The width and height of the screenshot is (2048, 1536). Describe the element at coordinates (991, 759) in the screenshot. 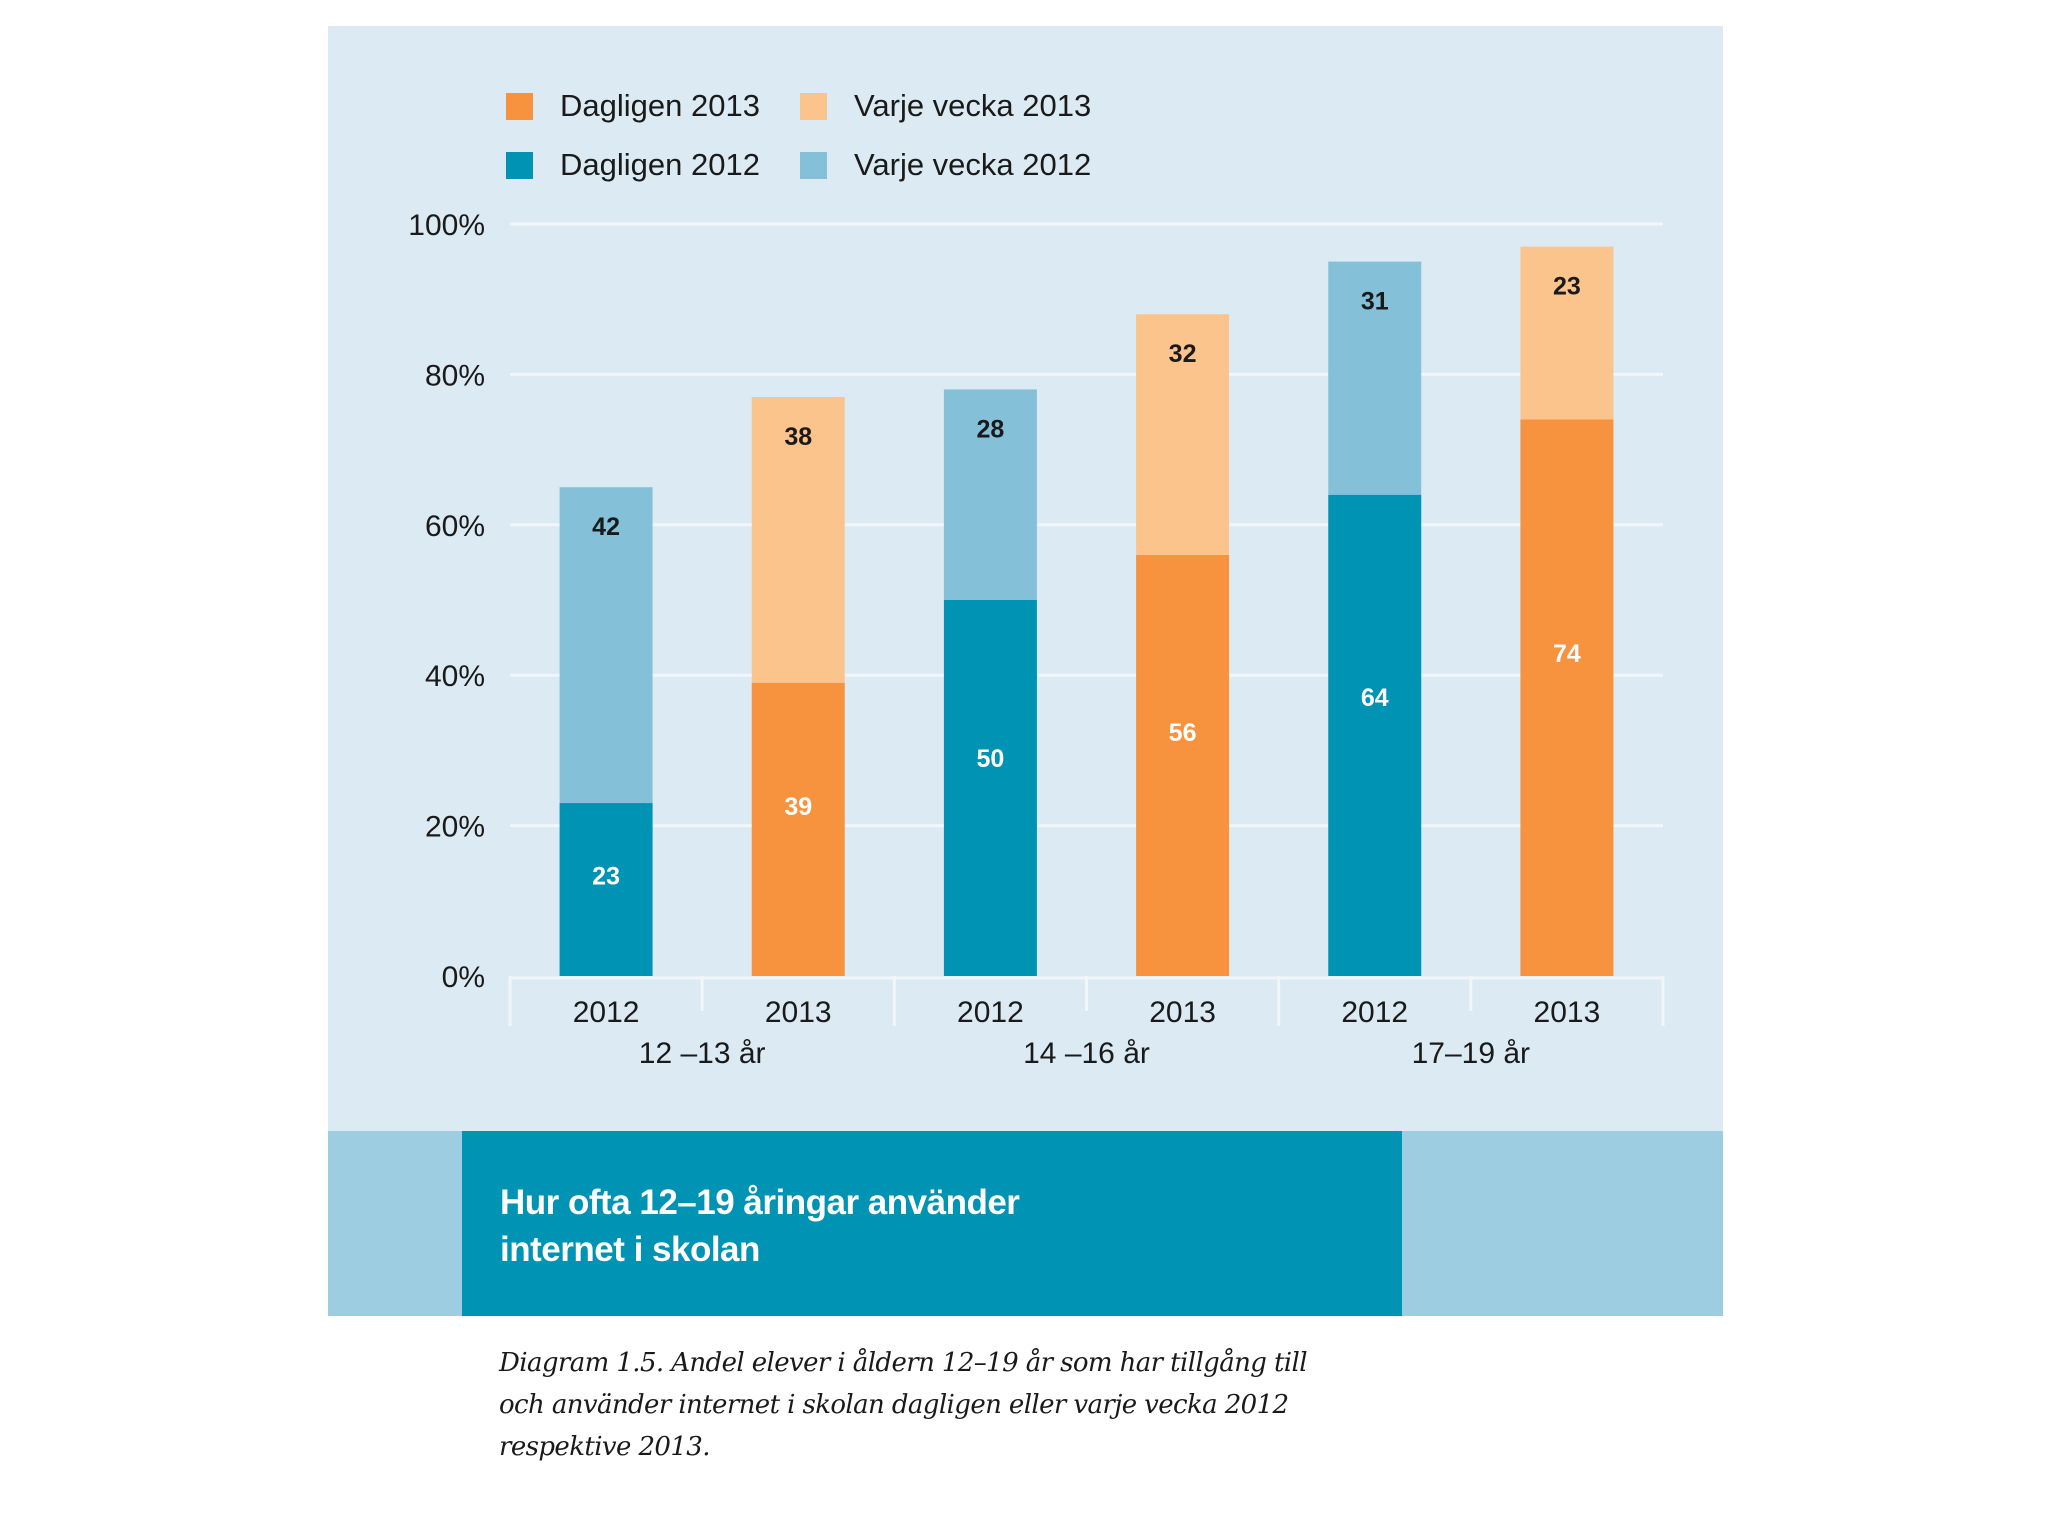

I see `data-label-dagligen: 50` at that location.